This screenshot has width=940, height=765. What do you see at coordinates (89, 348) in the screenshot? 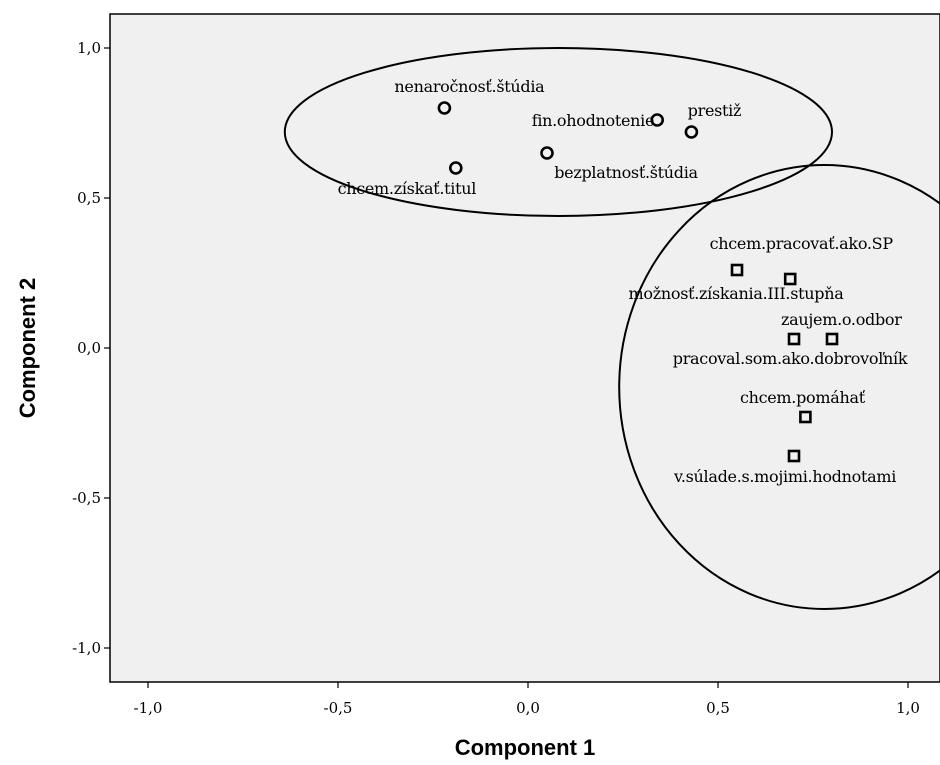
I see `y-tick-label: 0,0` at bounding box center [89, 348].